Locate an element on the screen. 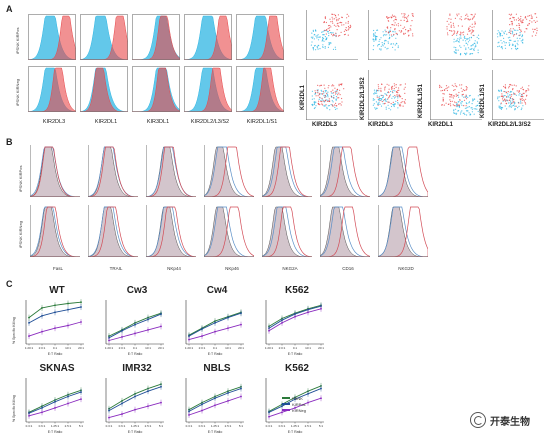 The width and height of the screenshot is (558, 444). legend-label: KIRNeg is located at coordinates (299, 410).